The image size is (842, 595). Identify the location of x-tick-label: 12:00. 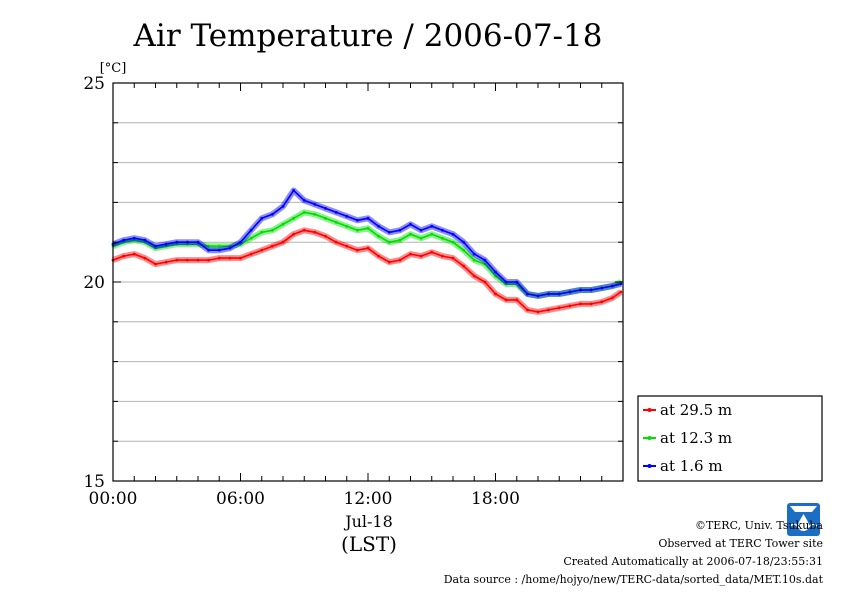
(368, 499).